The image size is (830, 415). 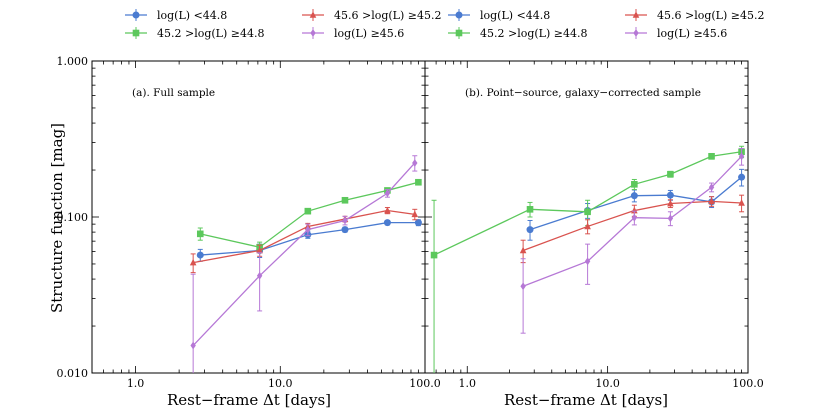 What do you see at coordinates (249, 400) in the screenshot?
I see `x-axis-label-panel-a: Rest−frame Δt [days]` at bounding box center [249, 400].